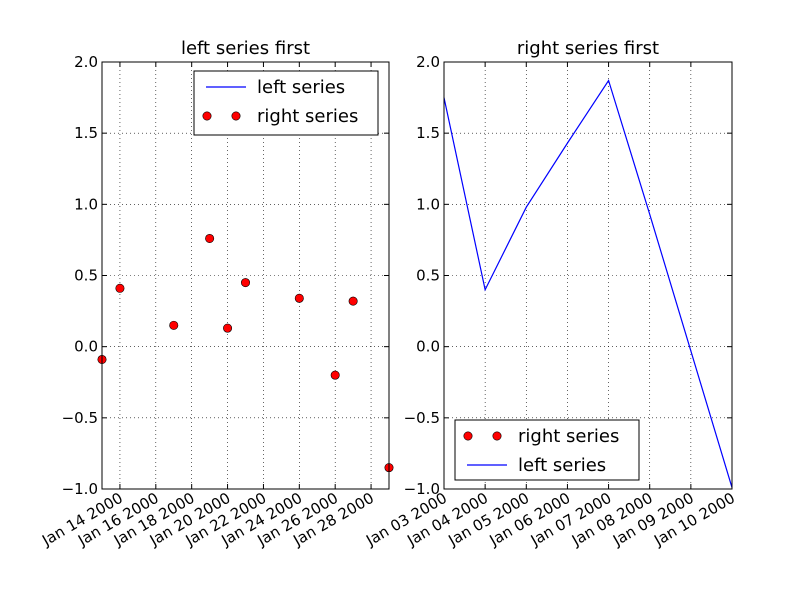 This screenshot has height=616, width=812. I want to click on chart-title: right series first, so click(588, 48).